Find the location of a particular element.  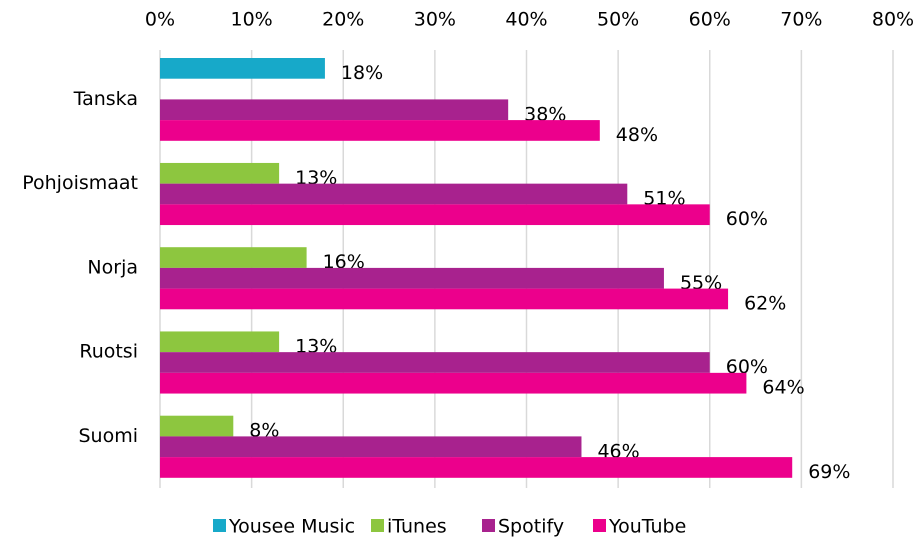

legend-label: Yousee Music is located at coordinates (291, 527).